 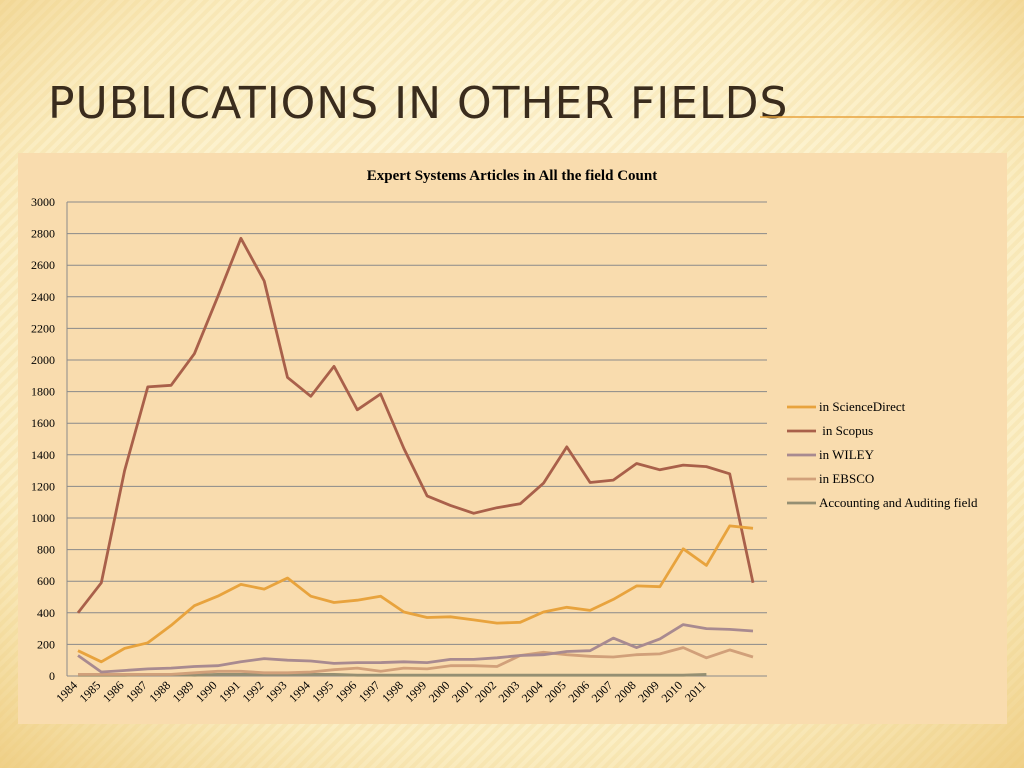 I want to click on legend-label: in ScienceDirect, so click(x=862, y=406).